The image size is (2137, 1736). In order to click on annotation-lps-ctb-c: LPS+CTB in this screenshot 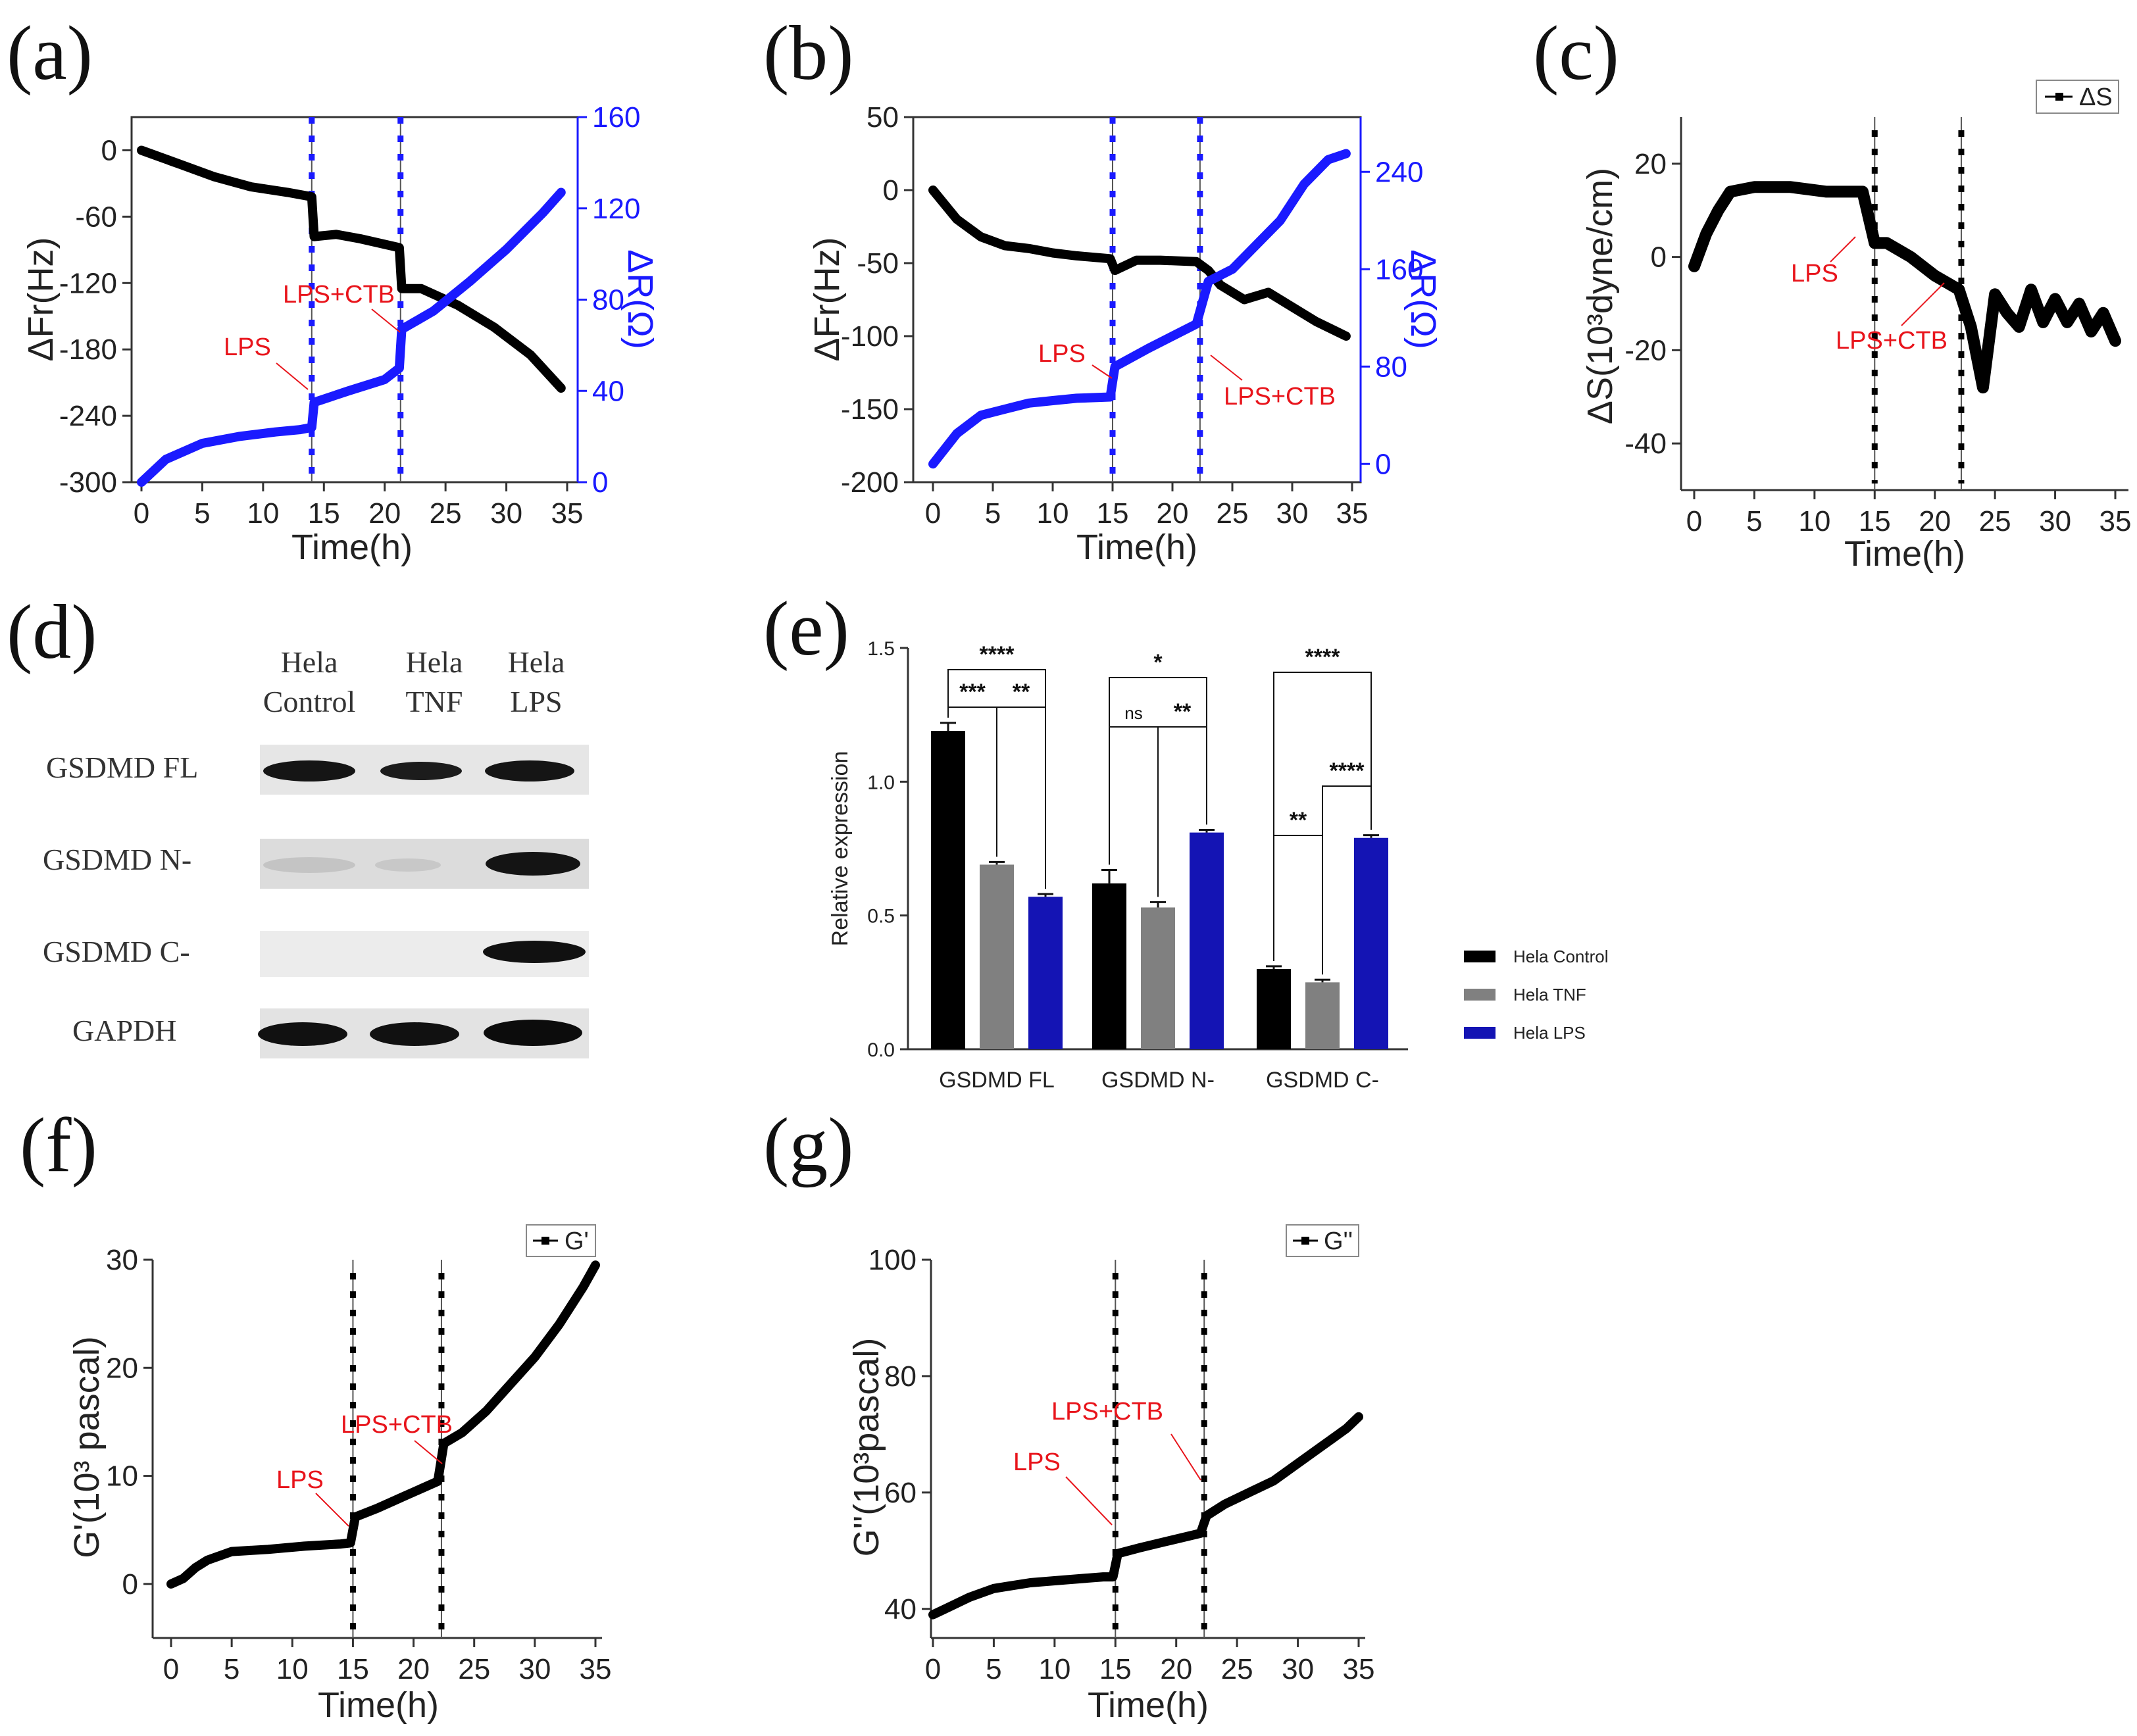, I will do `click(1892, 341)`.